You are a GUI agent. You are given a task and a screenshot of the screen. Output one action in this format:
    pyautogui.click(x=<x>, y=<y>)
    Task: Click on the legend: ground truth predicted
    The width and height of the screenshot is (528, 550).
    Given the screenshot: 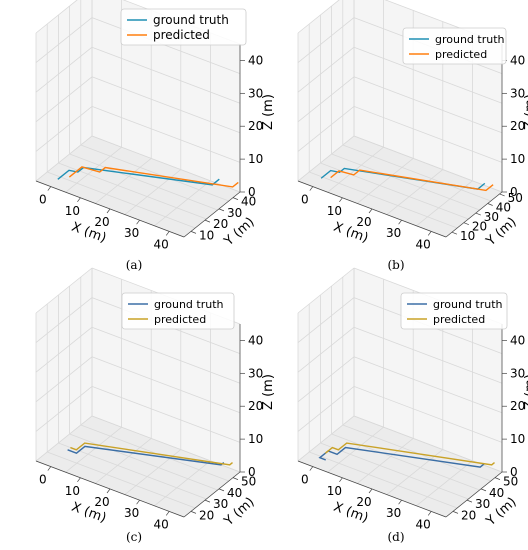 What is the action you would take?
    pyautogui.click(x=454, y=311)
    